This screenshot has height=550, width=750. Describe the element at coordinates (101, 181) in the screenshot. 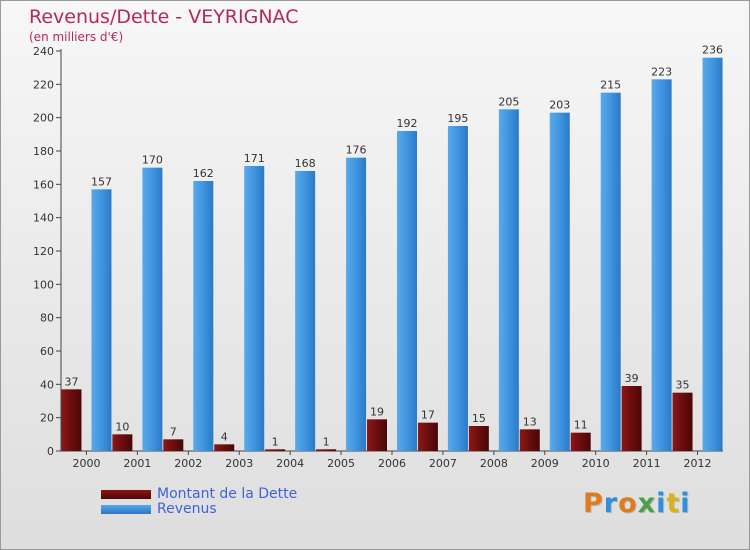

I see `data-label-revenus: 157` at that location.